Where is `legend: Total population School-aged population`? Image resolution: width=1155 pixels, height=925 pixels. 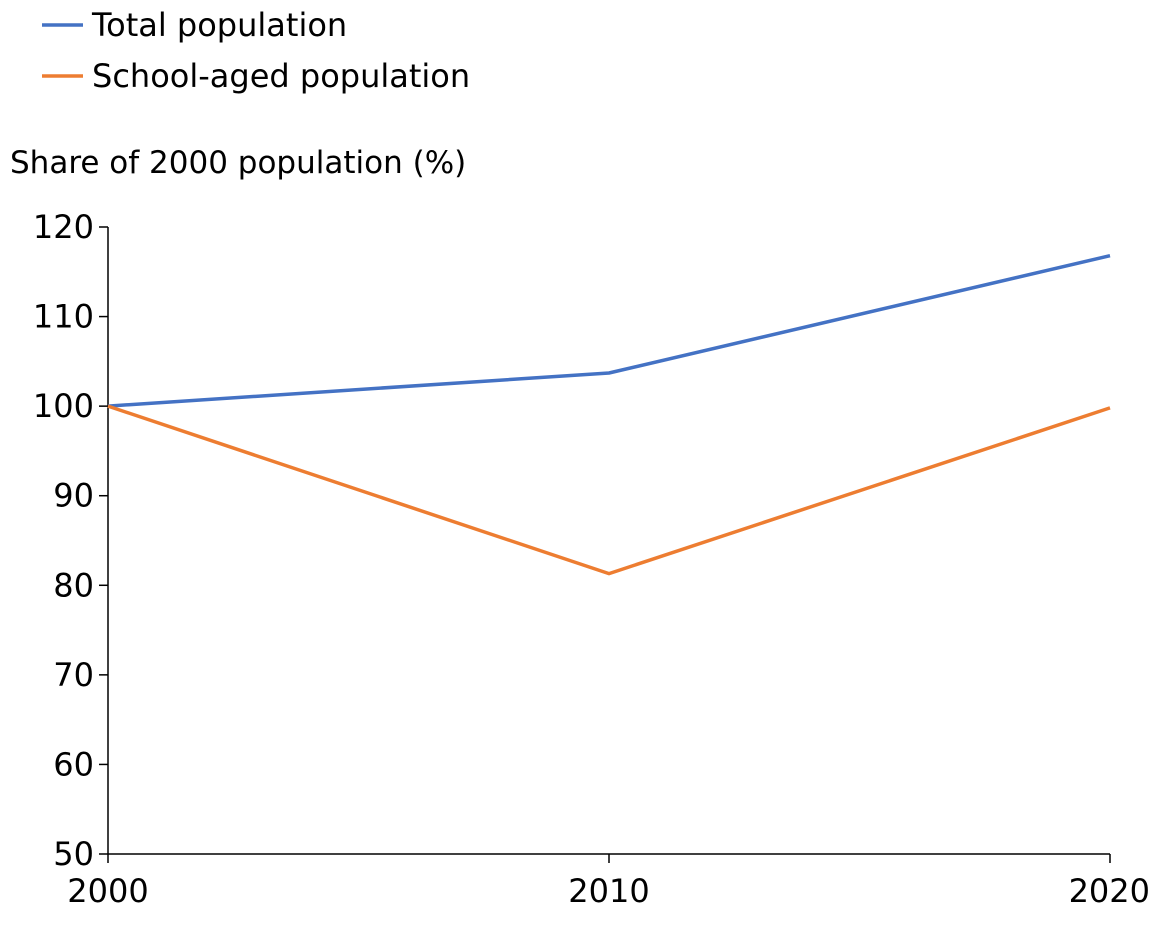
legend: Total population School-aged population is located at coordinates (256, 50).